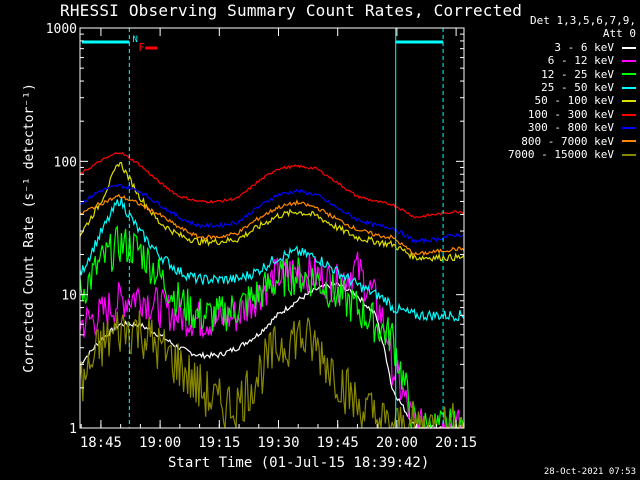 This screenshot has height=480, width=640. I want to click on legend-entry: 6 - 12 keV, so click(556, 60).